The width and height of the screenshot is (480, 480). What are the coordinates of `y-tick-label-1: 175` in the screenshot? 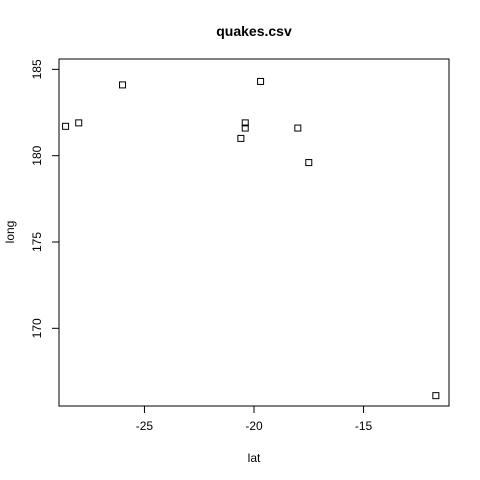 It's located at (37, 242).